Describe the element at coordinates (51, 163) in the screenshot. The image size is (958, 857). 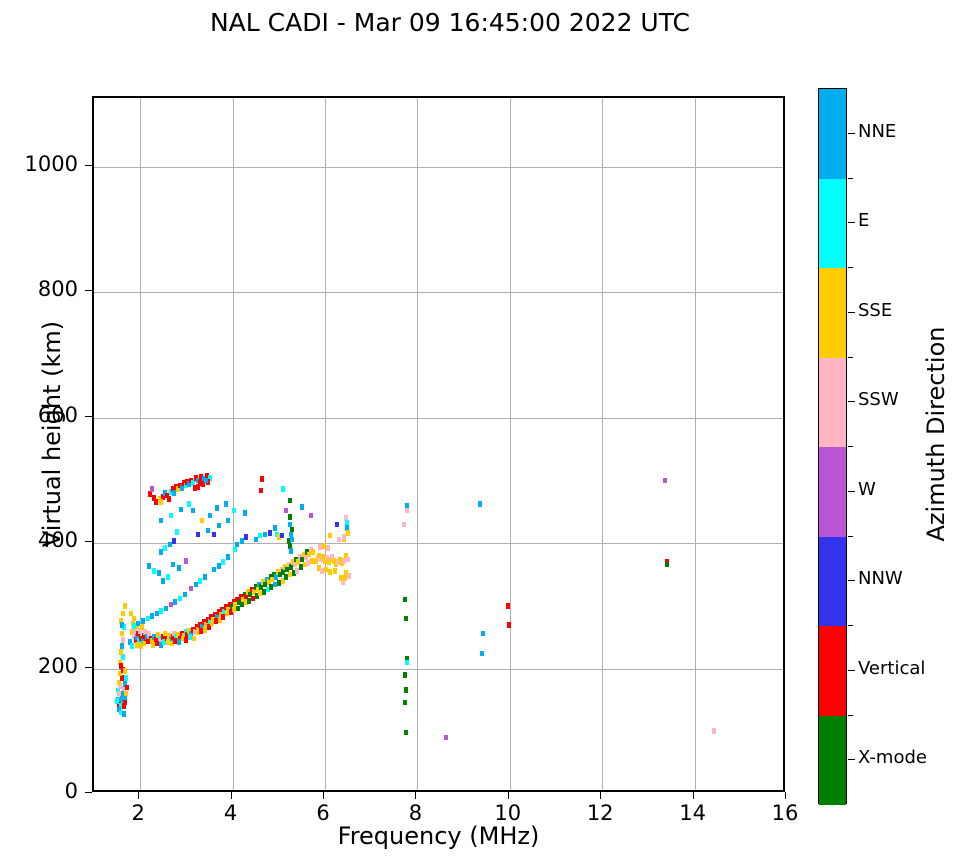
I see `y-axis-tick-label: 1000` at that location.